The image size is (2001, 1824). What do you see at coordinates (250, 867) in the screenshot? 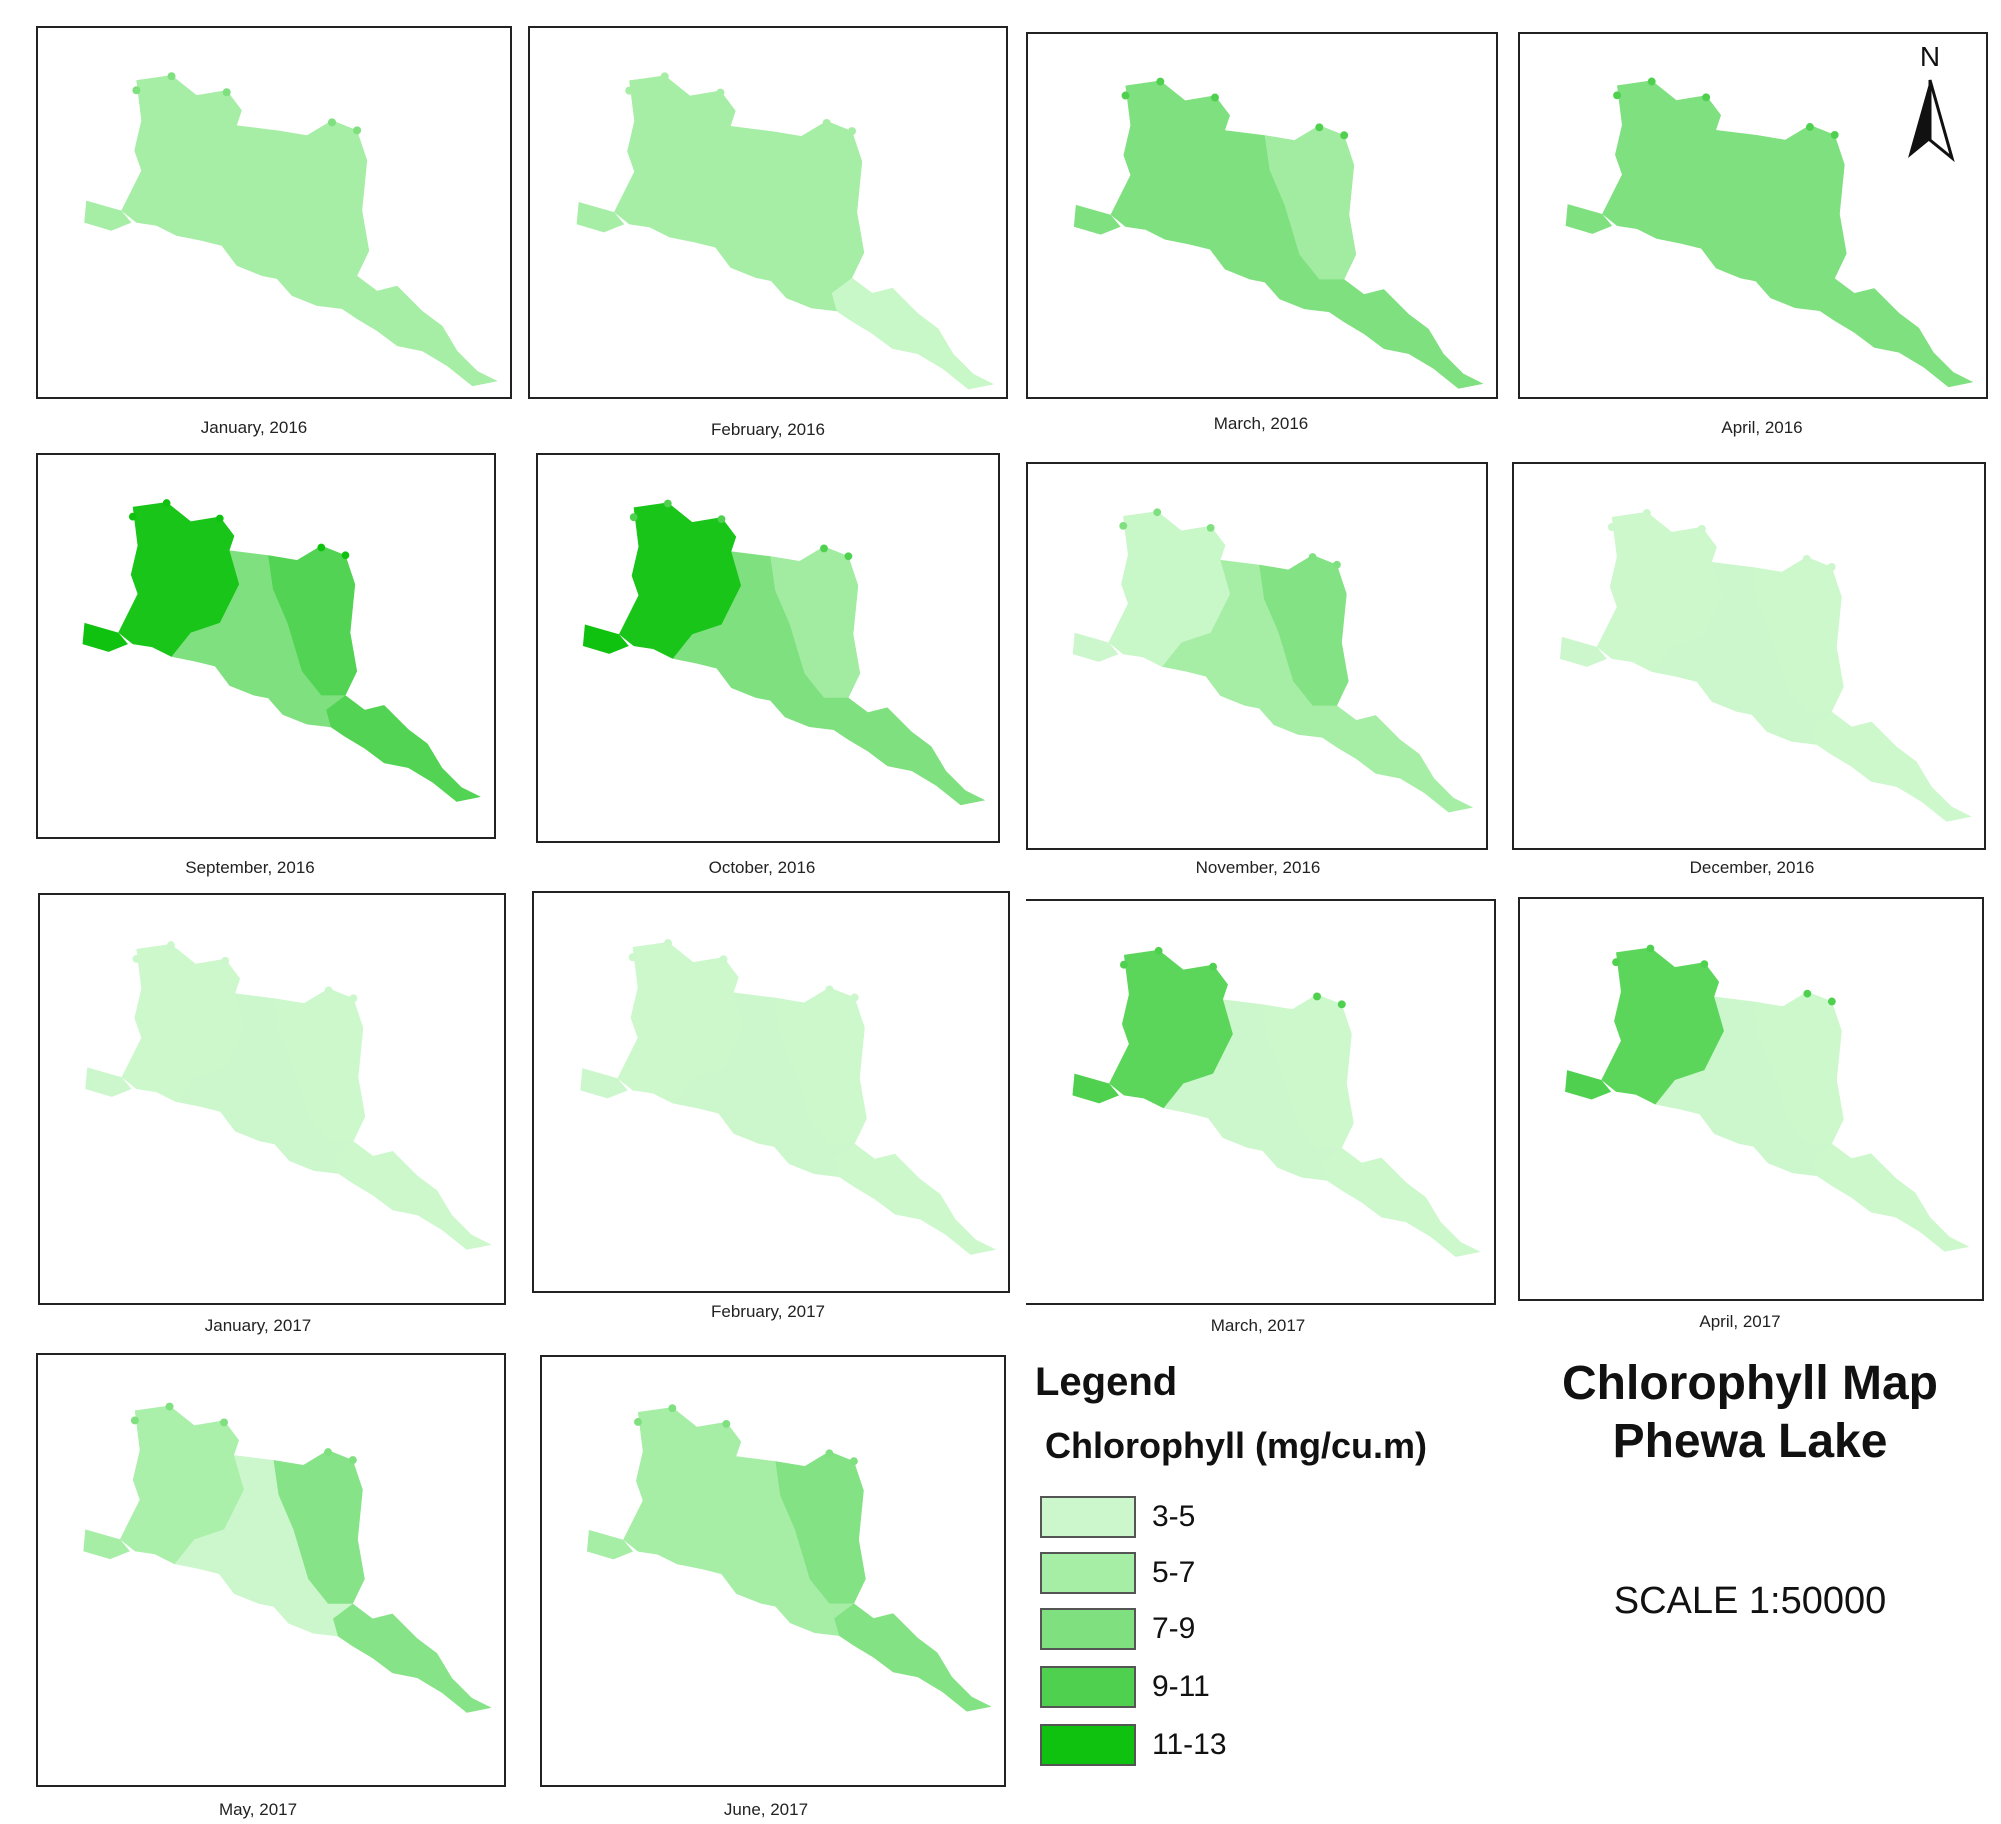
I see `panel-caption: September, 2016` at bounding box center [250, 867].